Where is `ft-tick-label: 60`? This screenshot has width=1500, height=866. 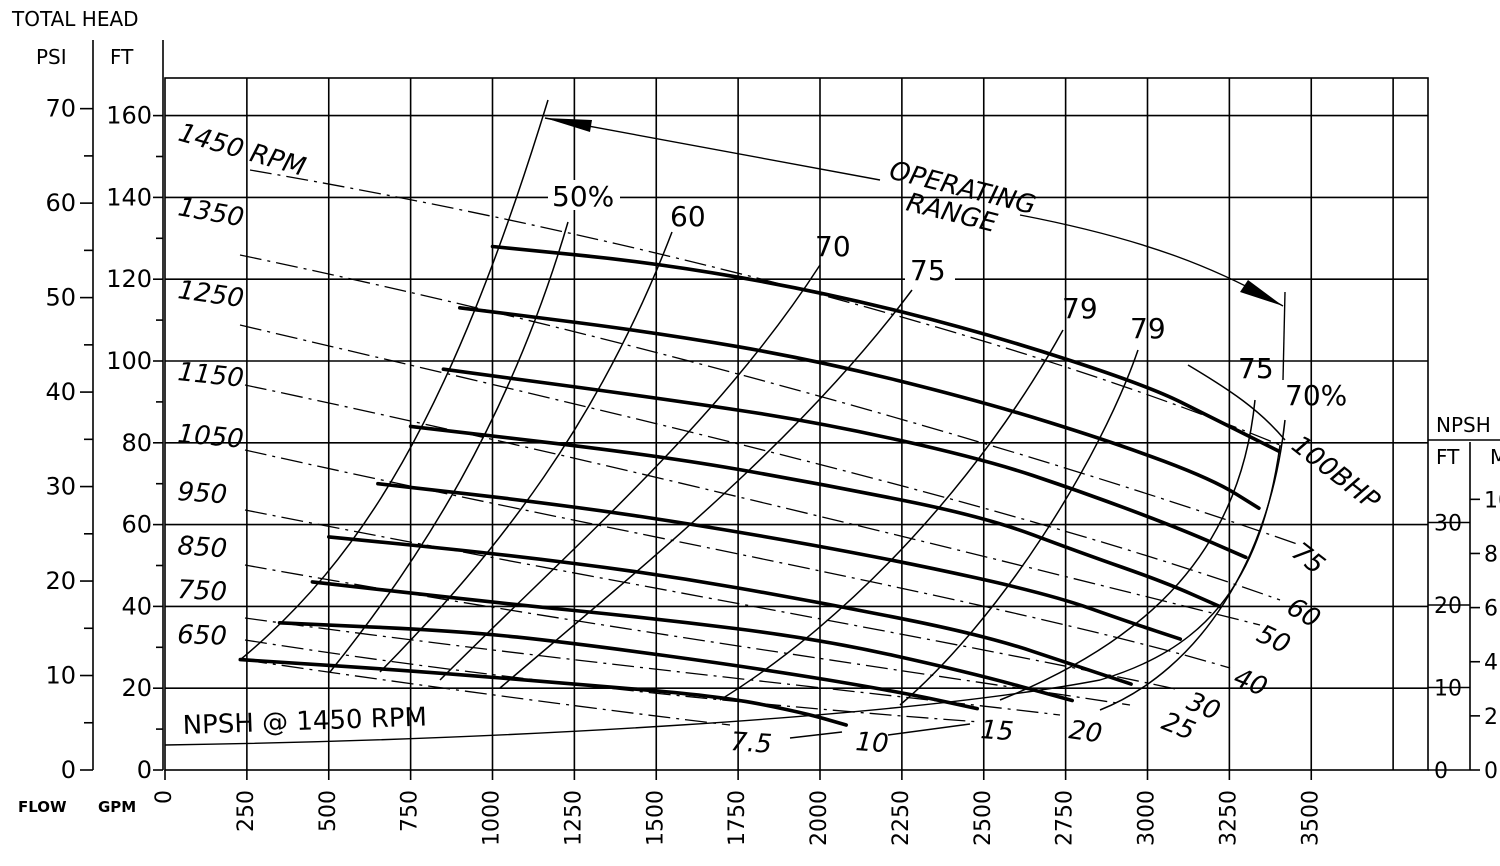
ft-tick-label: 60 is located at coordinates (136, 525).